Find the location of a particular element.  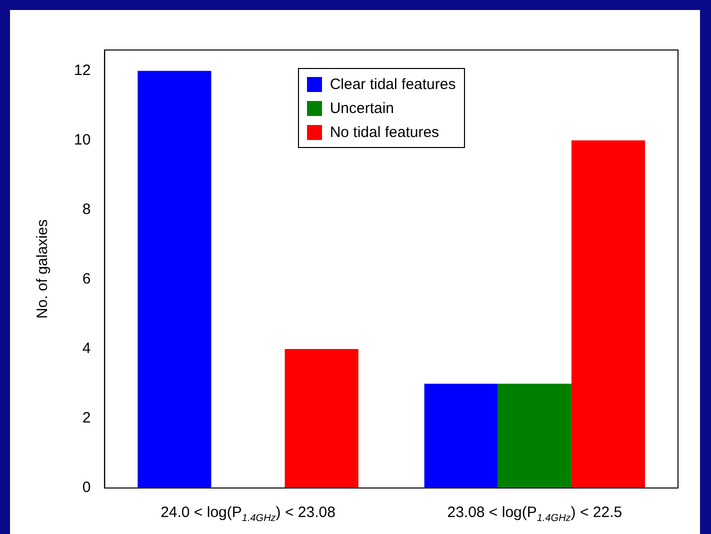

x-tick-label: 23.08 < log(P$_{1.4GHz}$) < 22.5 is located at coordinates (534, 514).